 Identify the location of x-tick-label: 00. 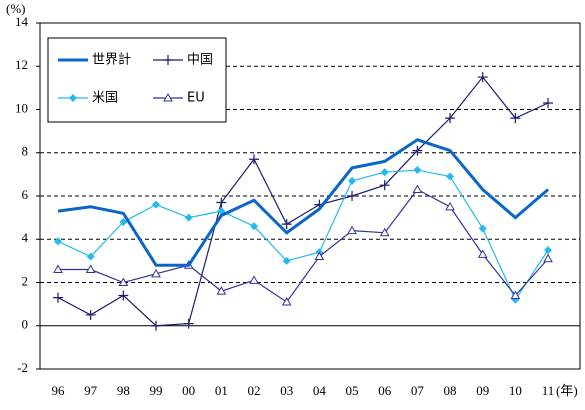
(188, 390).